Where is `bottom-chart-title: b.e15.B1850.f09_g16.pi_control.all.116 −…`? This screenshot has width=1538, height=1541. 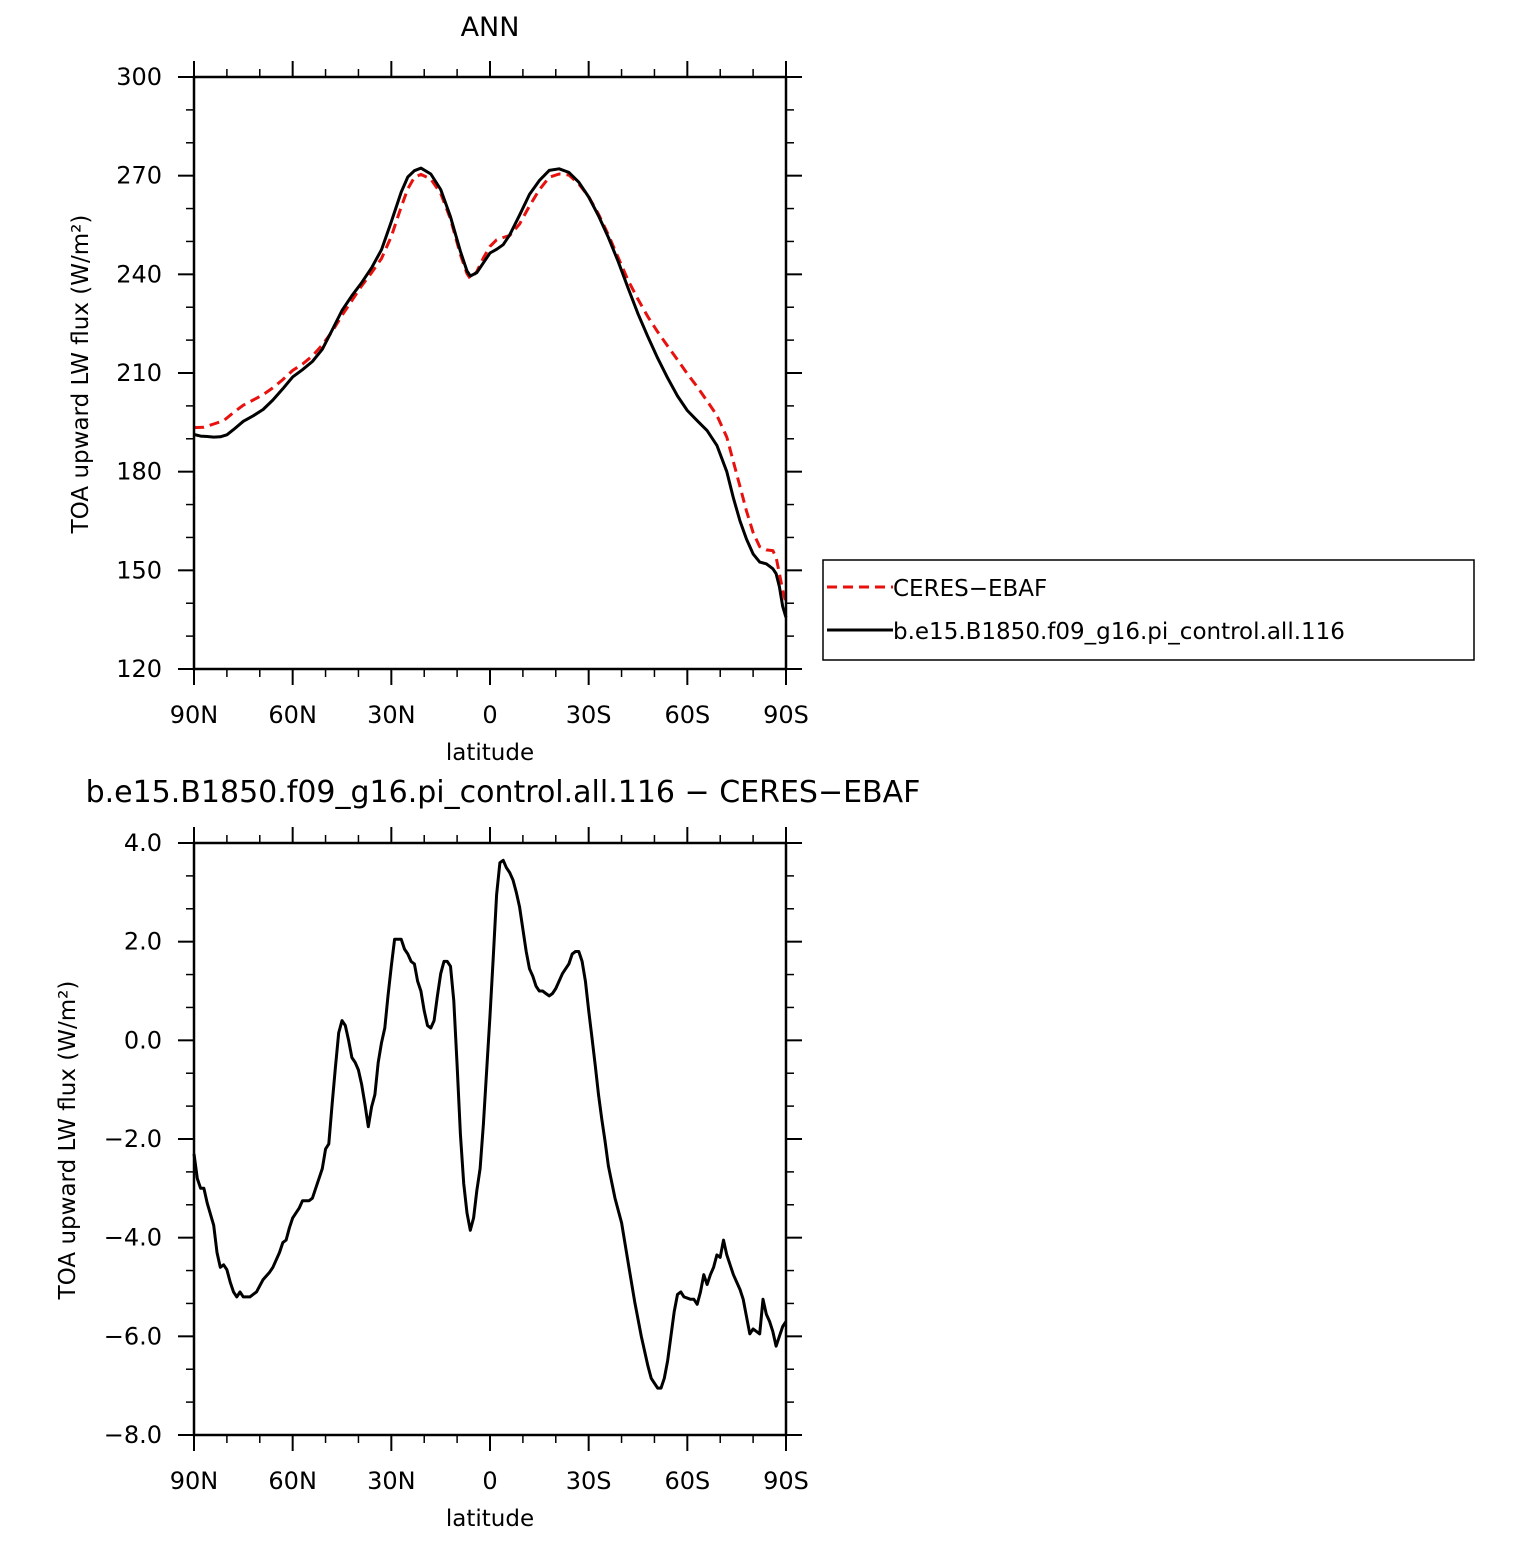
bottom-chart-title: b.e15.B1850.f09_g16.pi_control.all.116 −… is located at coordinates (503, 792).